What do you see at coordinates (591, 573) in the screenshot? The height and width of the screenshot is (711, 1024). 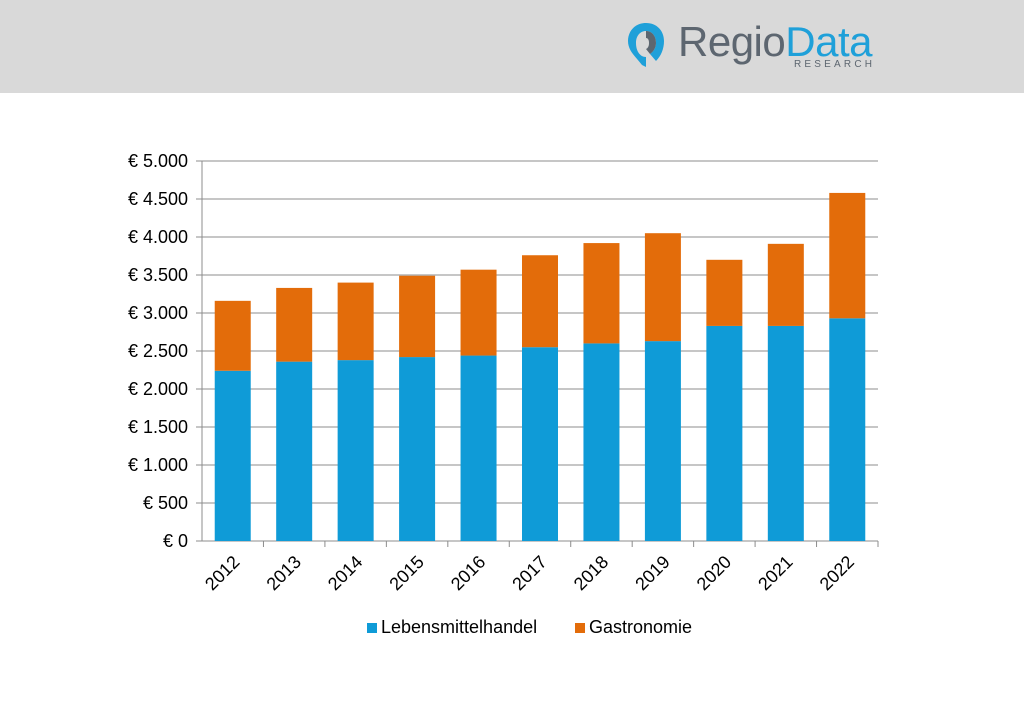 I see `x-tick-label: 2018` at bounding box center [591, 573].